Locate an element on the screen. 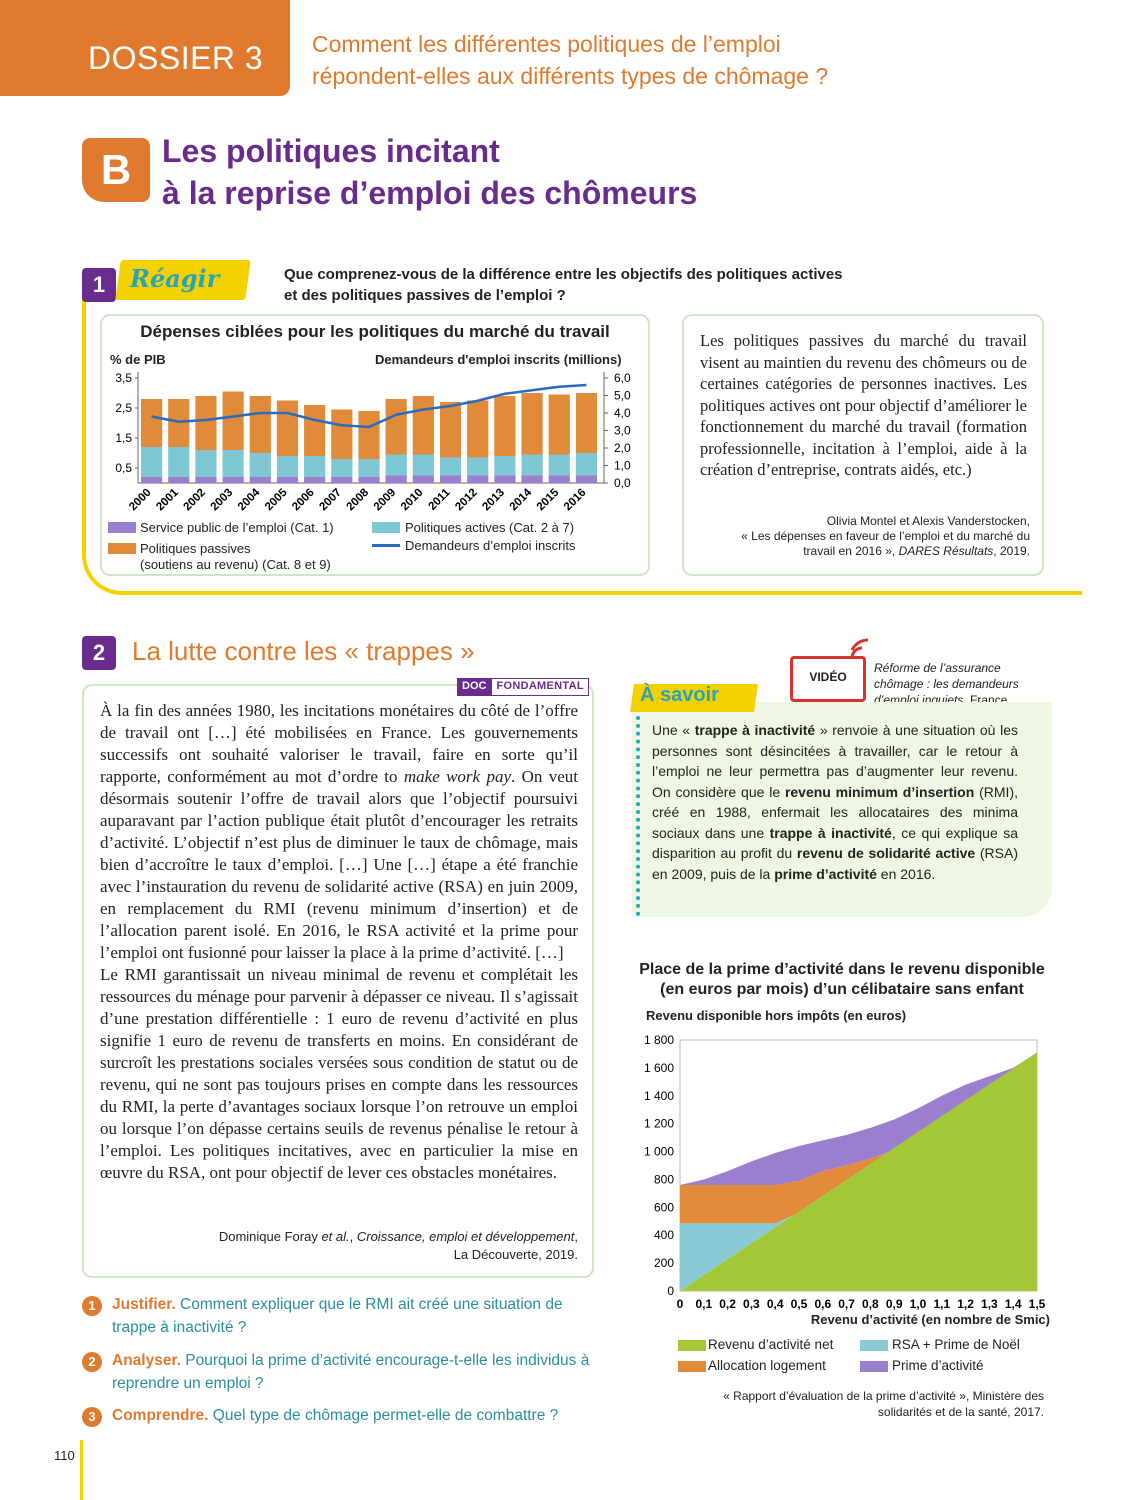  chart2-y-tick-label: 0 is located at coordinates (670, 1291).